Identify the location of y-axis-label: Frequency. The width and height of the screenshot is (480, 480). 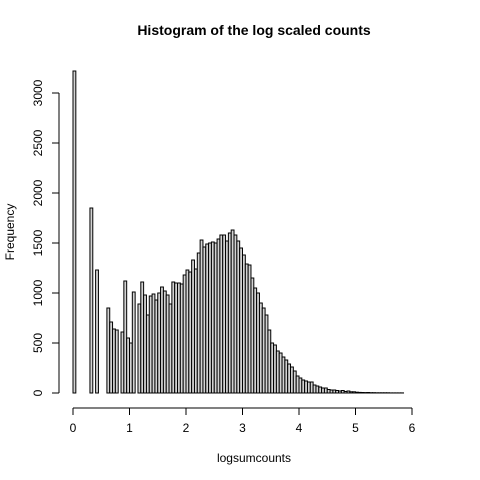
(10, 232).